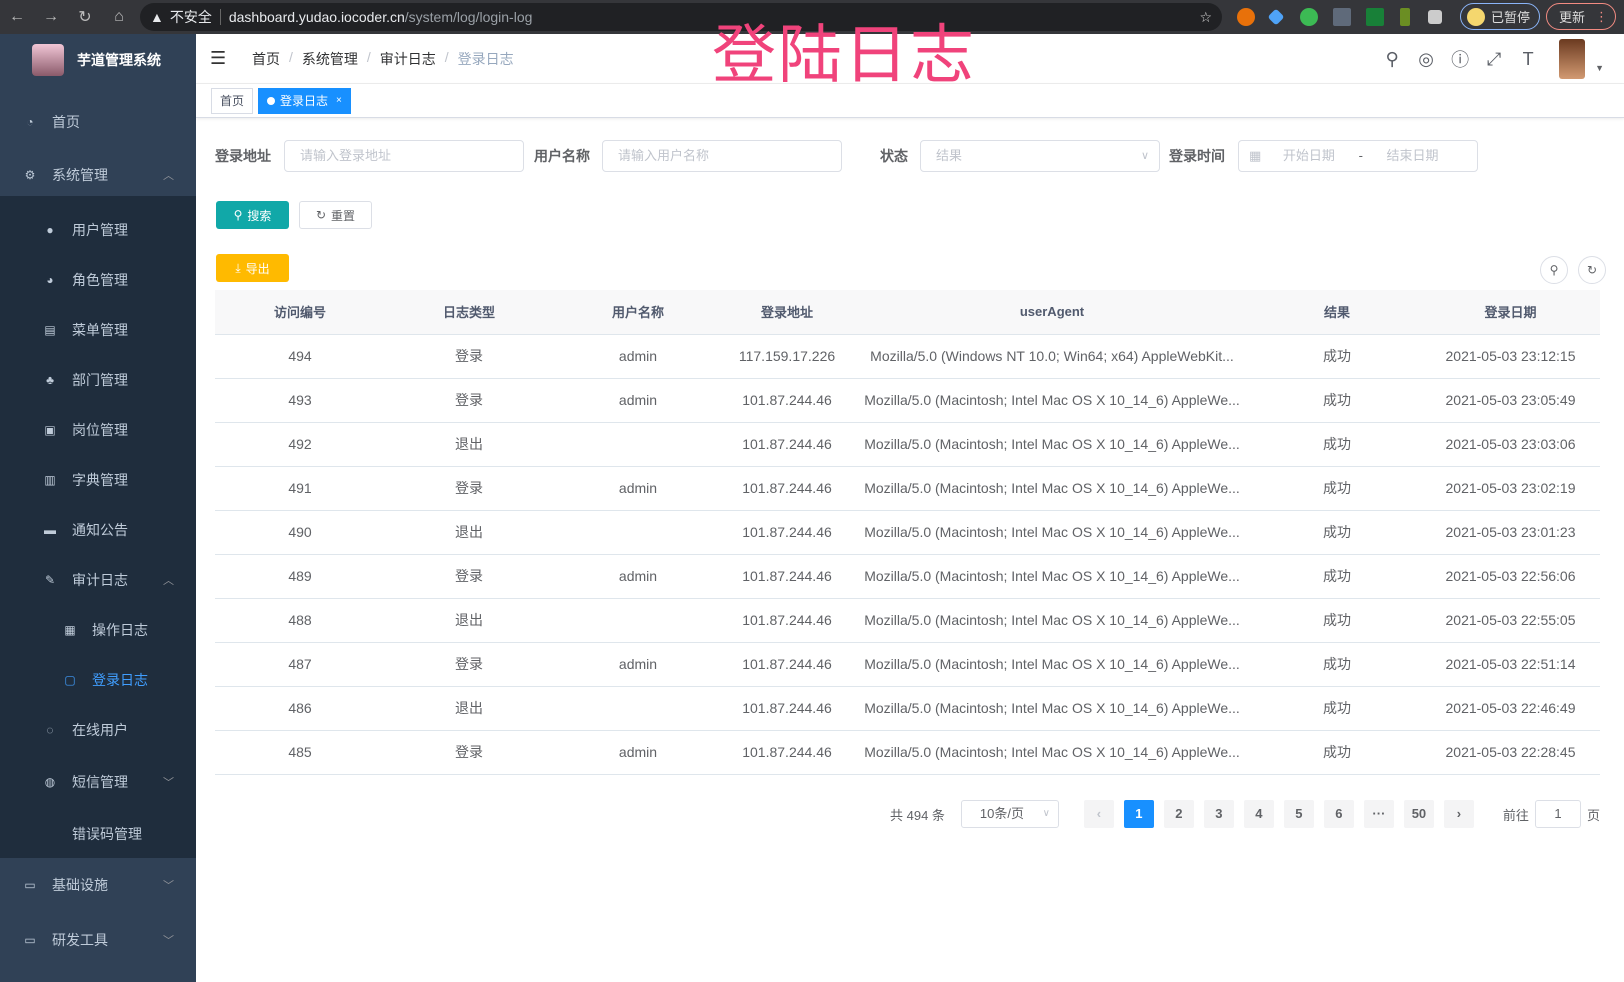 The image size is (1624, 982). Describe the element at coordinates (218, 58) in the screenshot. I see `hamburger-icon: ☰` at that location.